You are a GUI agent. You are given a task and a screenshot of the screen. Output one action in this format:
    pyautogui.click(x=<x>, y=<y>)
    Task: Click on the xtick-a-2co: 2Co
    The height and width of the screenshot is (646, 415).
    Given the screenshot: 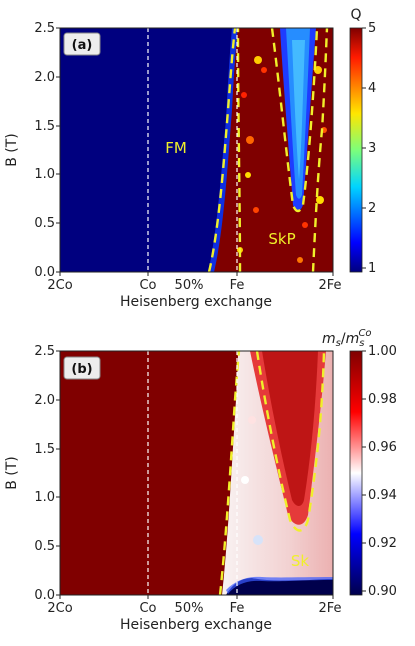 What is the action you would take?
    pyautogui.click(x=59, y=285)
    